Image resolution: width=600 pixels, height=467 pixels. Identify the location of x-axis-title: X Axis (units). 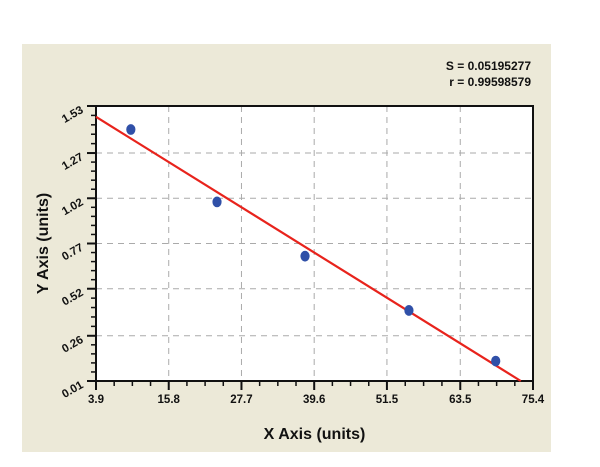
(315, 434).